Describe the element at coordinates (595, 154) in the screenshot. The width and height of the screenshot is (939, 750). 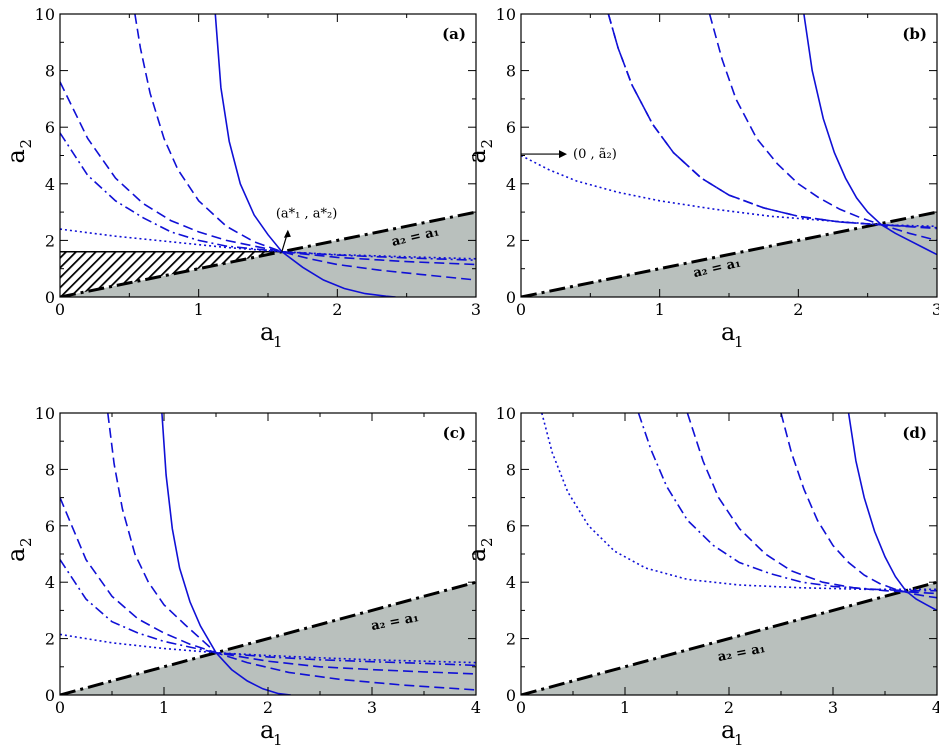
I see `annotation-label: (0 , ã₂)` at that location.